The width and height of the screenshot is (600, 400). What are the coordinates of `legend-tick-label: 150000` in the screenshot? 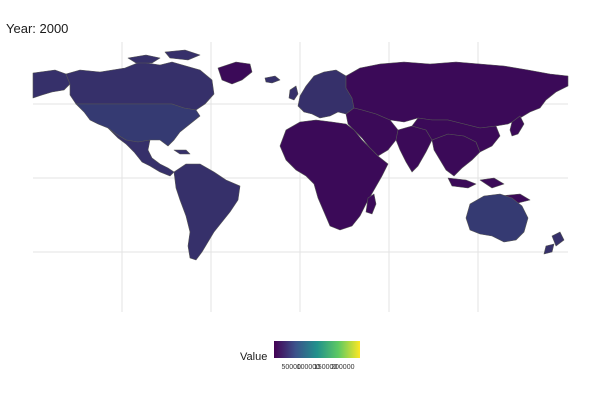 It's located at (325, 367).